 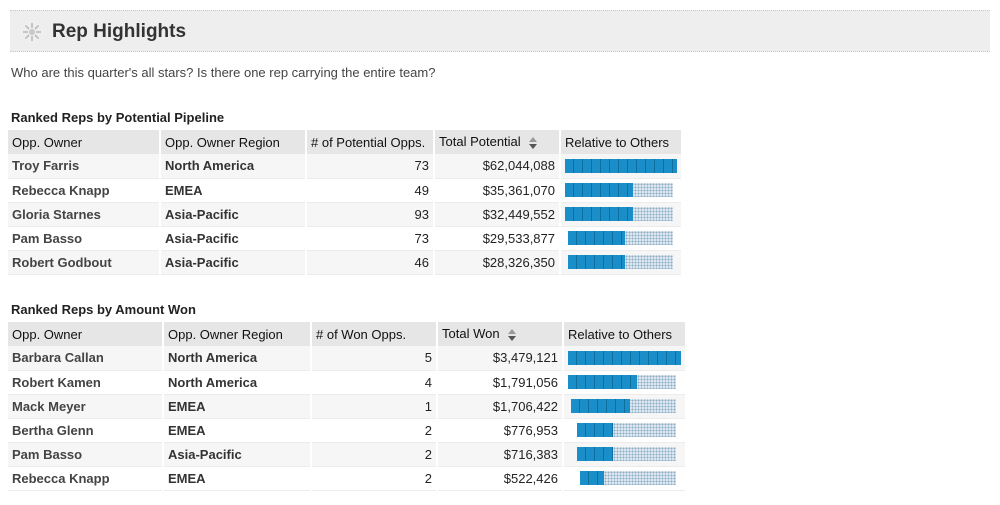 What do you see at coordinates (345, 166) in the screenshot?
I see `table-row: Troy Farris North America 73 $62,044,088` at bounding box center [345, 166].